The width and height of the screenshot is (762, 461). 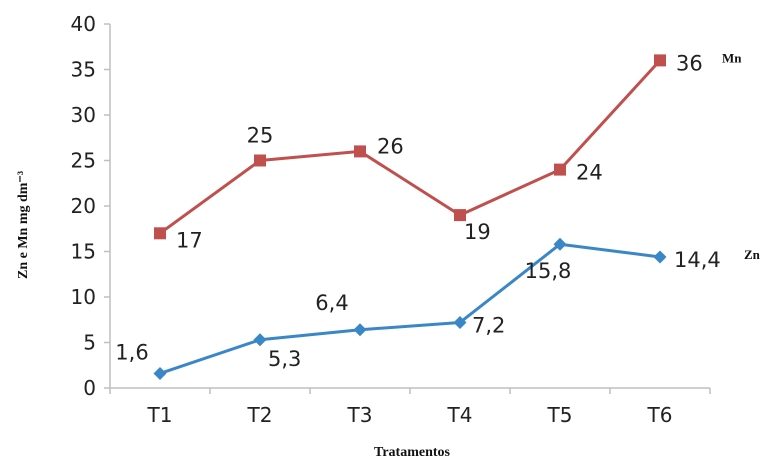 What do you see at coordinates (160, 415) in the screenshot?
I see `x-tick-label: T1` at bounding box center [160, 415].